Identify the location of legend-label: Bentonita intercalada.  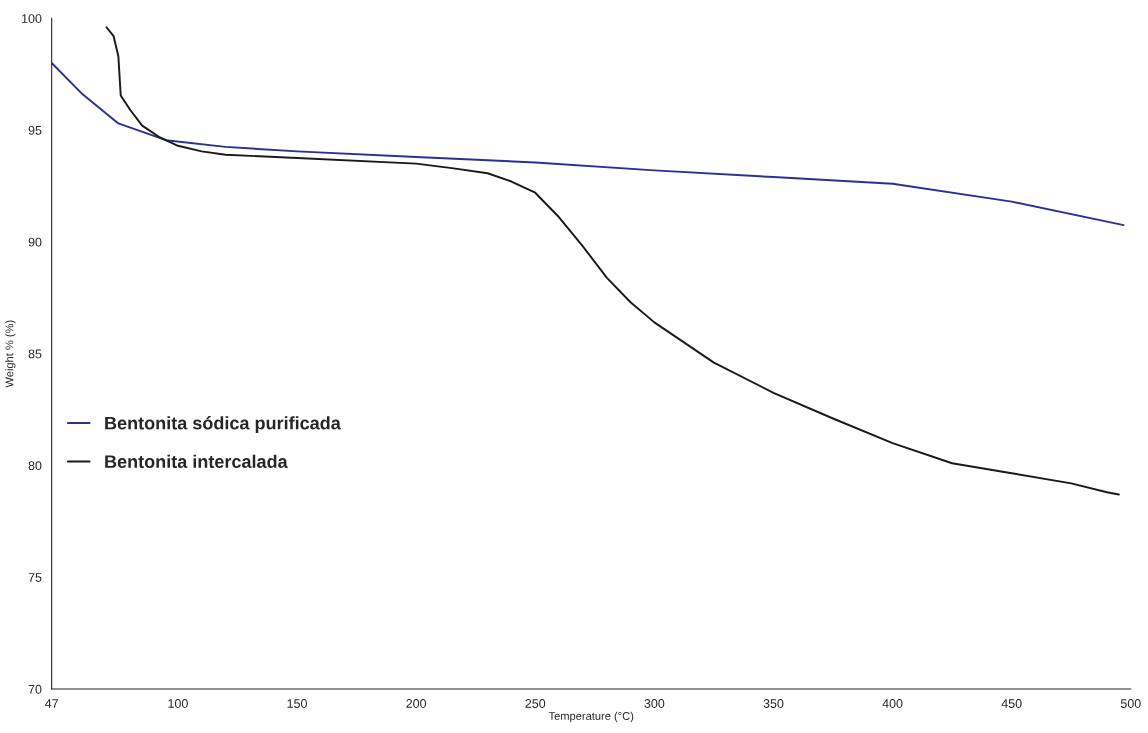
(196, 461).